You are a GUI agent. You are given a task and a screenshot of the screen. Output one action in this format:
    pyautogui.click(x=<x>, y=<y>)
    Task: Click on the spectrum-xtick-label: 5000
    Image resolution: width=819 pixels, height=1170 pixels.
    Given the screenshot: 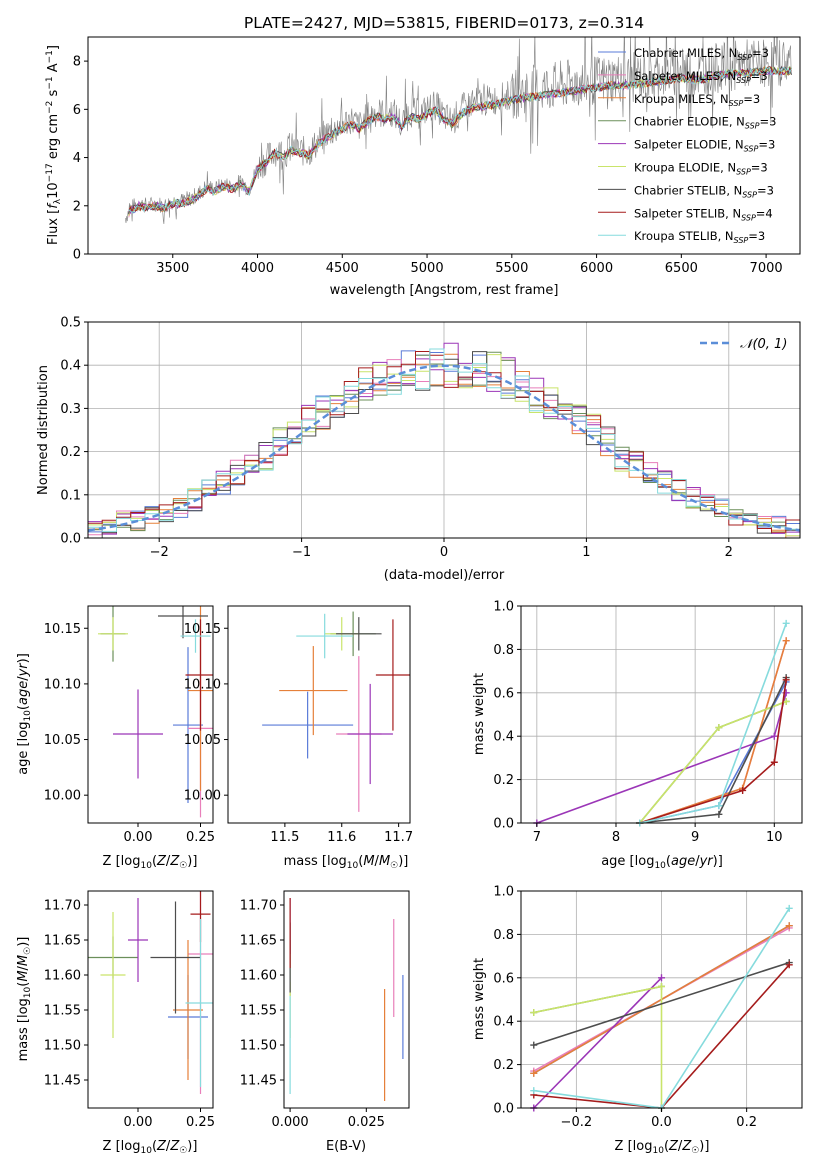 What is the action you would take?
    pyautogui.click(x=427, y=268)
    